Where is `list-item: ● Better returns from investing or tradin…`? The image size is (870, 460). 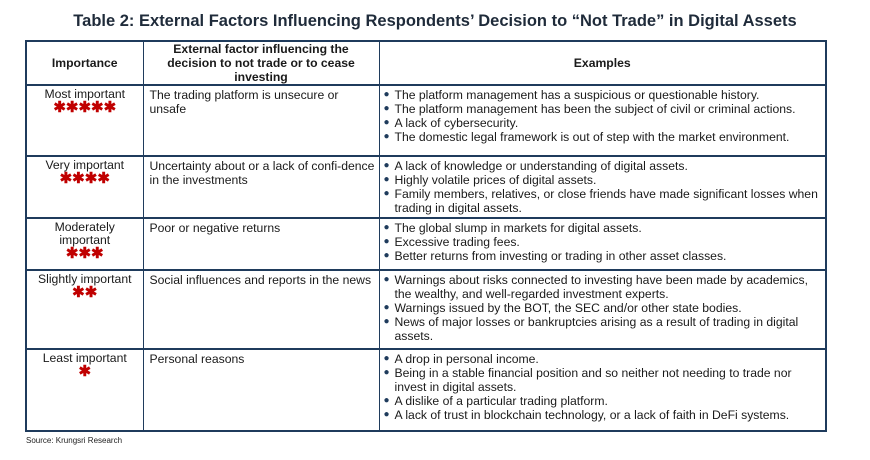 list-item: ● Better returns from investing or tradin… is located at coordinates (602, 256).